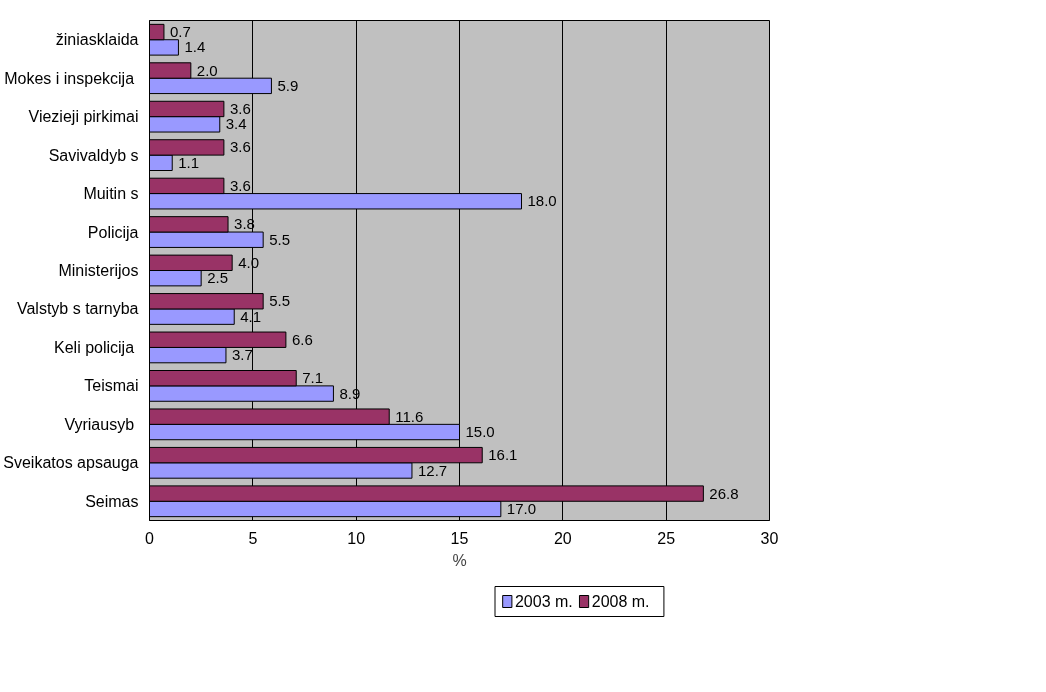 The image size is (1046, 692). I want to click on data-label: 11.6, so click(409, 416).